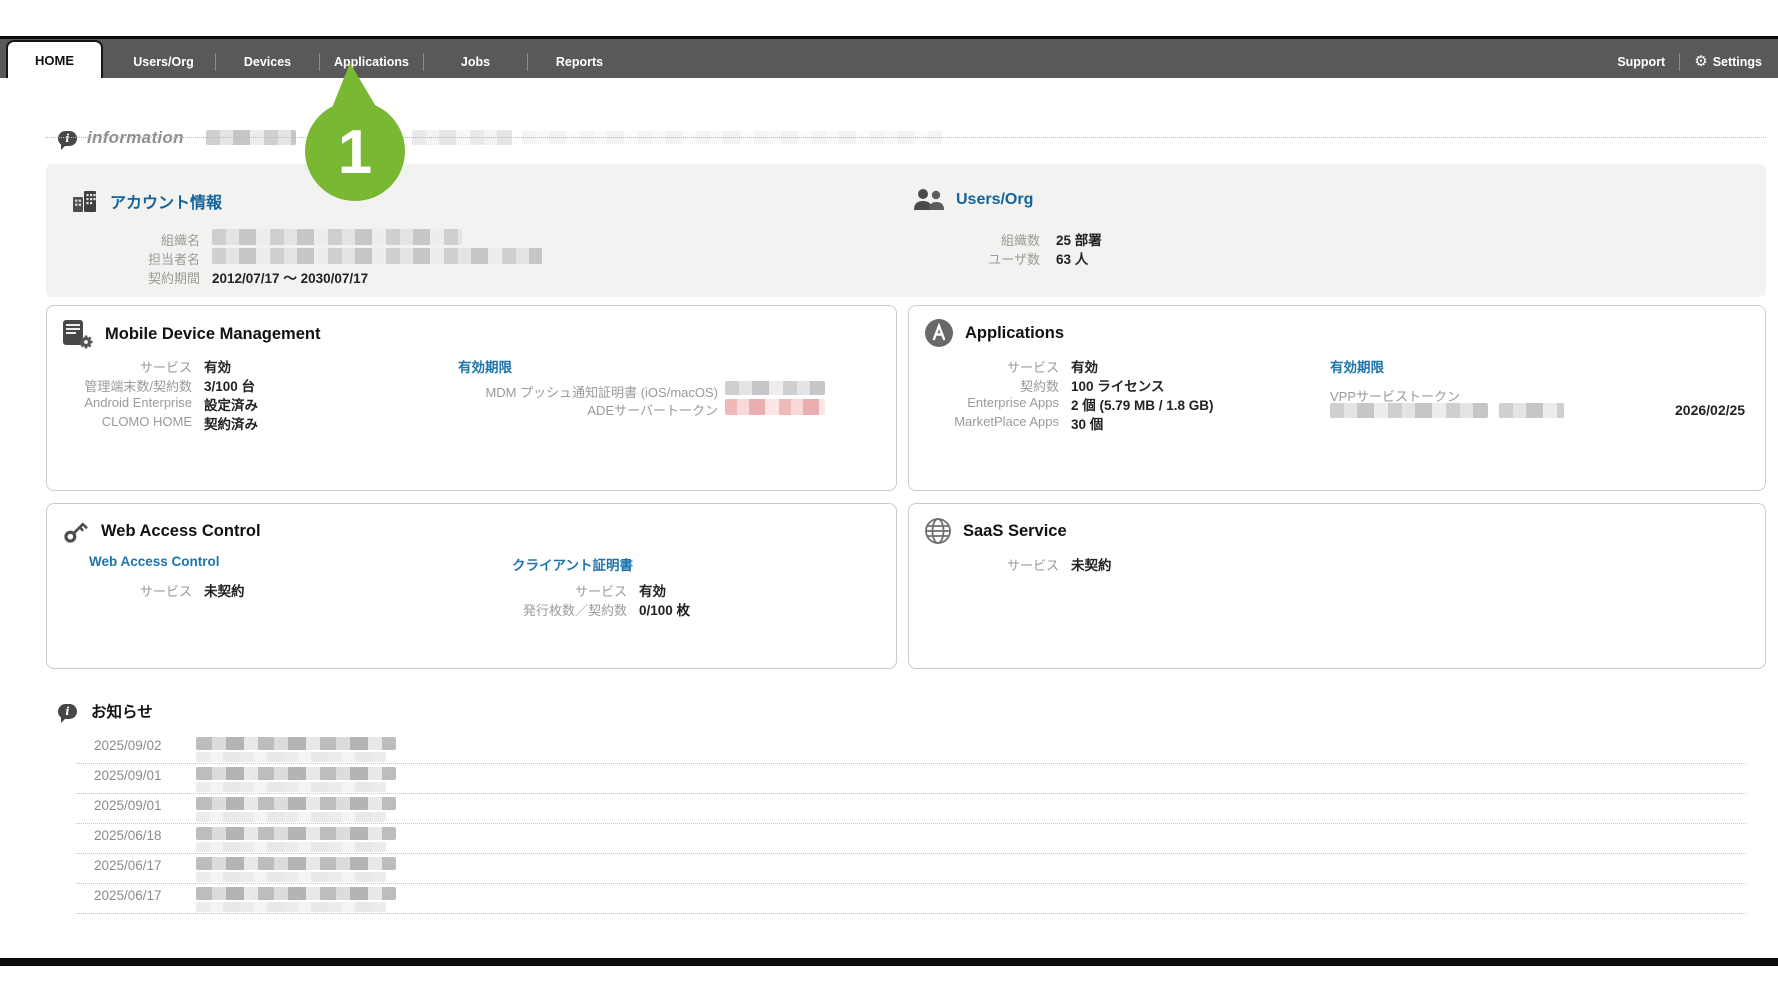 The width and height of the screenshot is (1778, 1000). What do you see at coordinates (1015, 530) in the screenshot?
I see `saas-title: SaaS Service` at bounding box center [1015, 530].